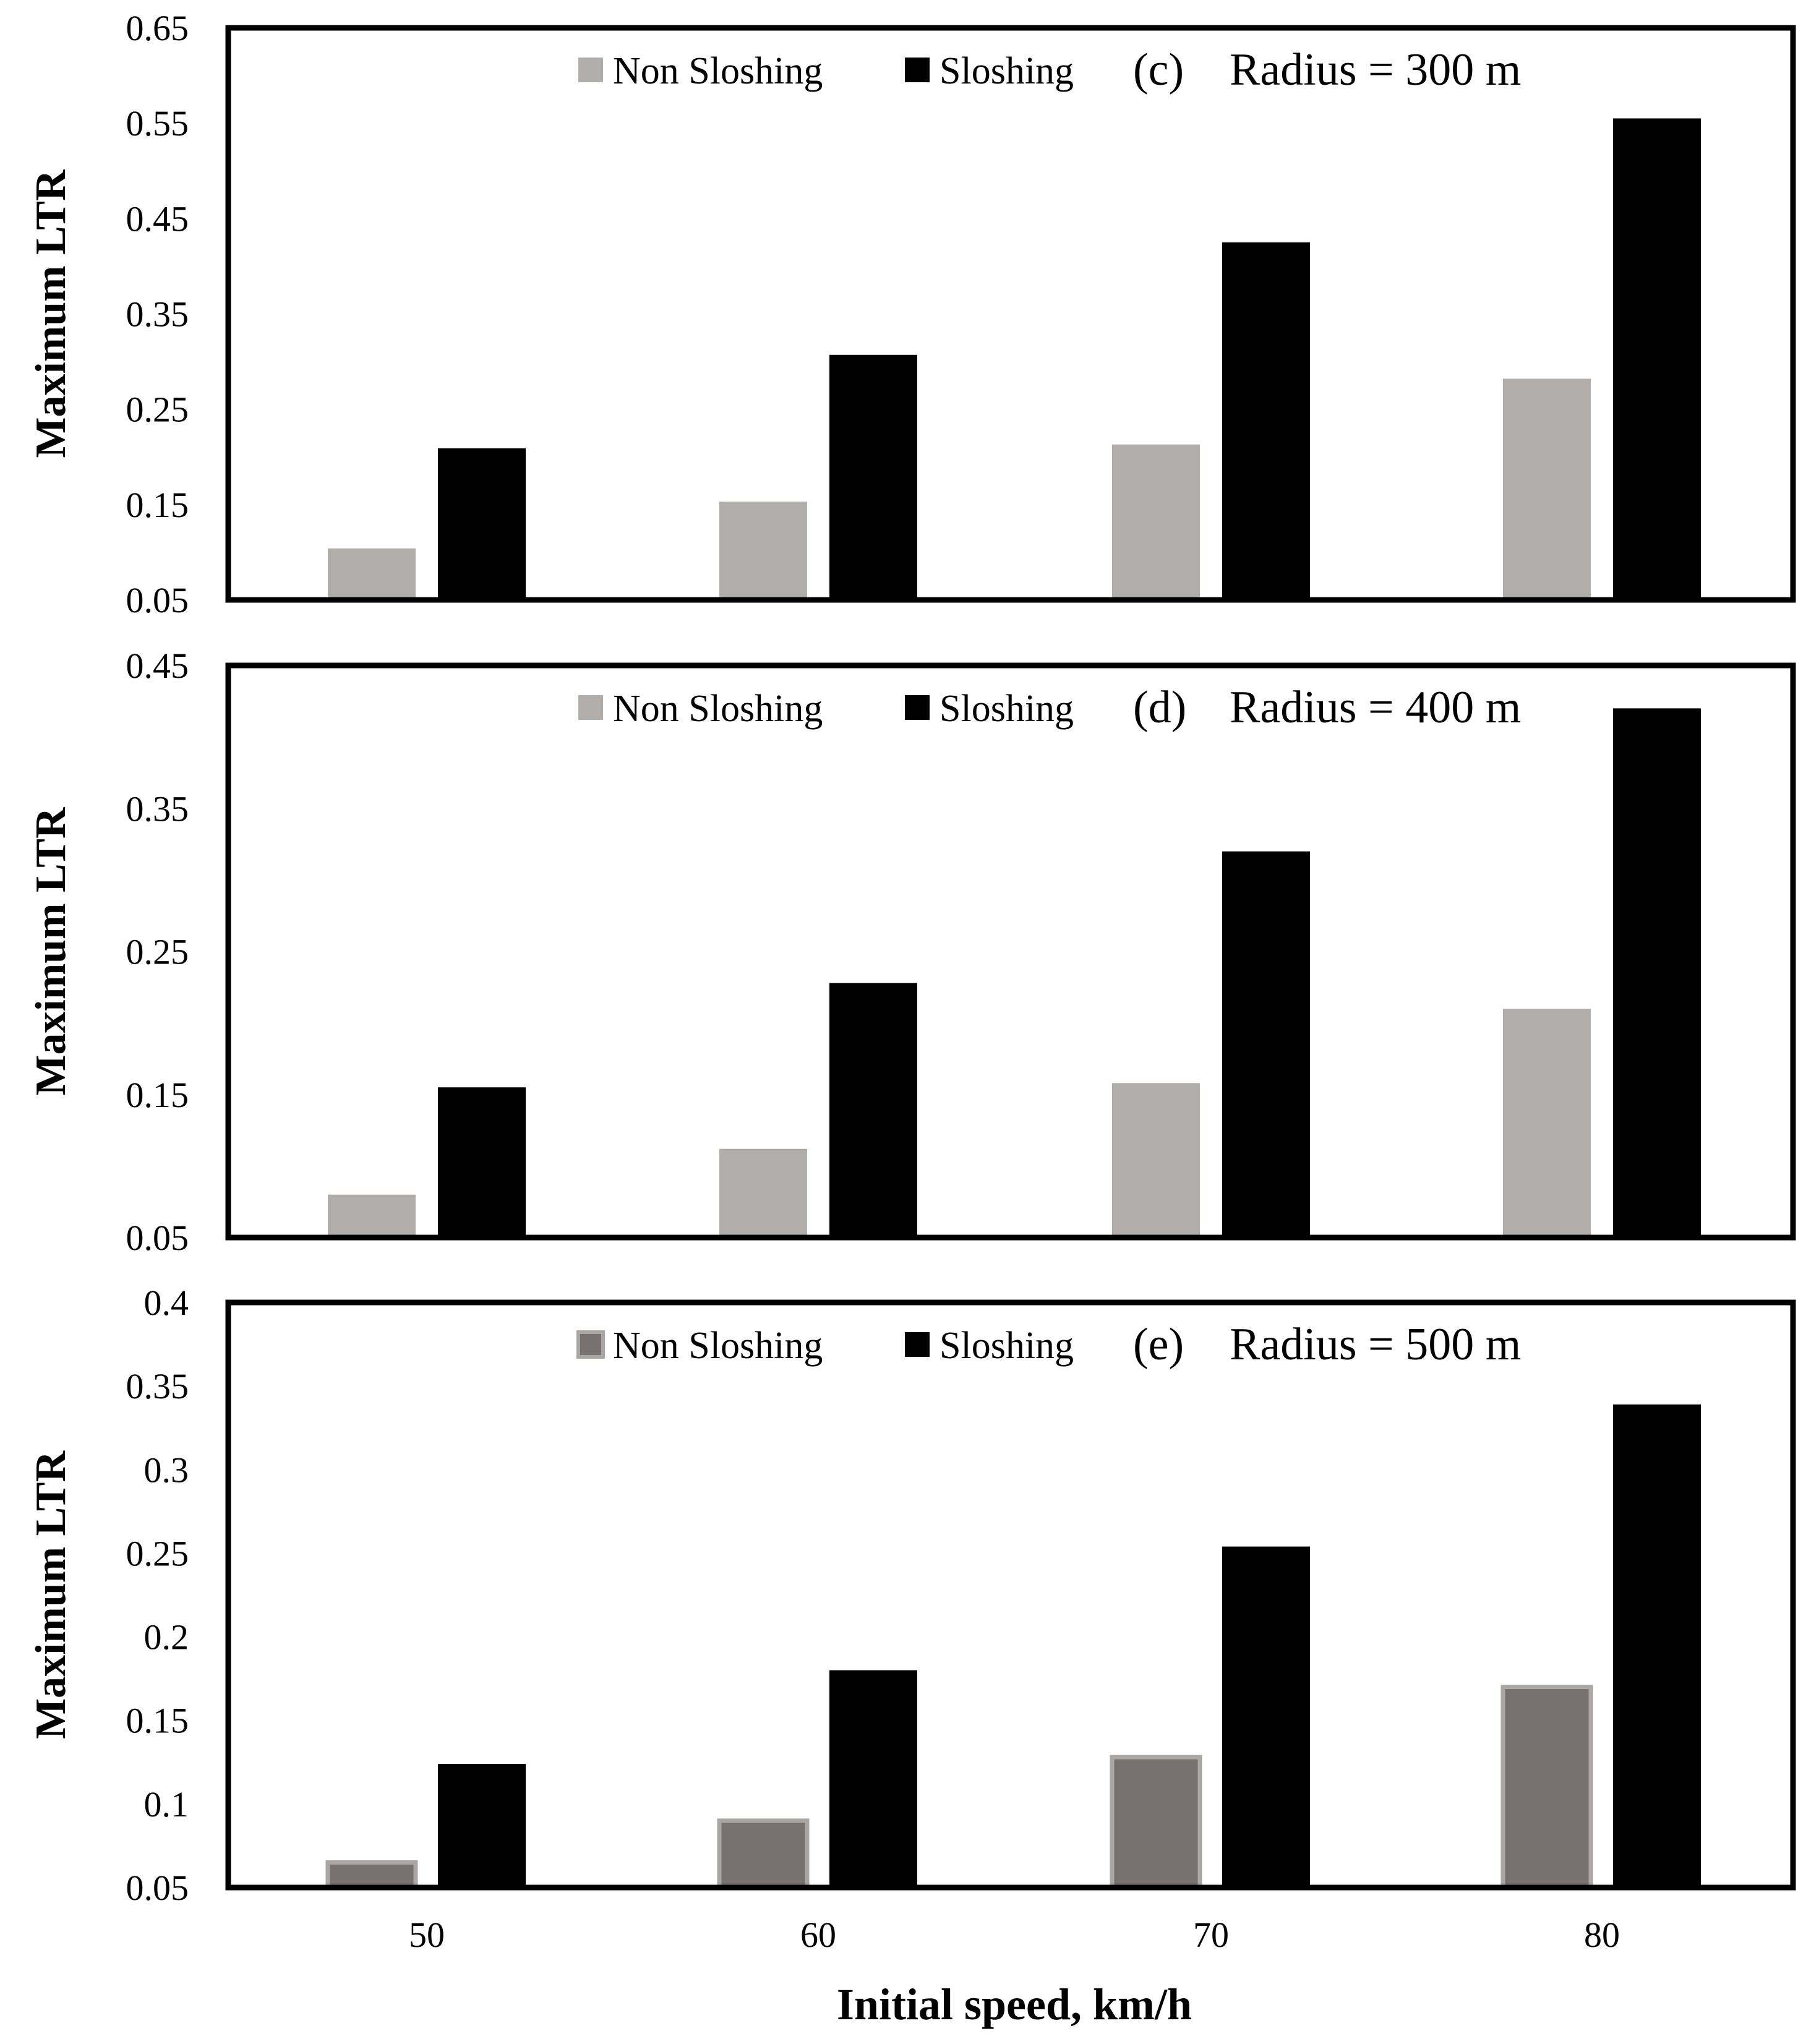  I want to click on x-axis-label: Initial speed, km/h, so click(1014, 2004).